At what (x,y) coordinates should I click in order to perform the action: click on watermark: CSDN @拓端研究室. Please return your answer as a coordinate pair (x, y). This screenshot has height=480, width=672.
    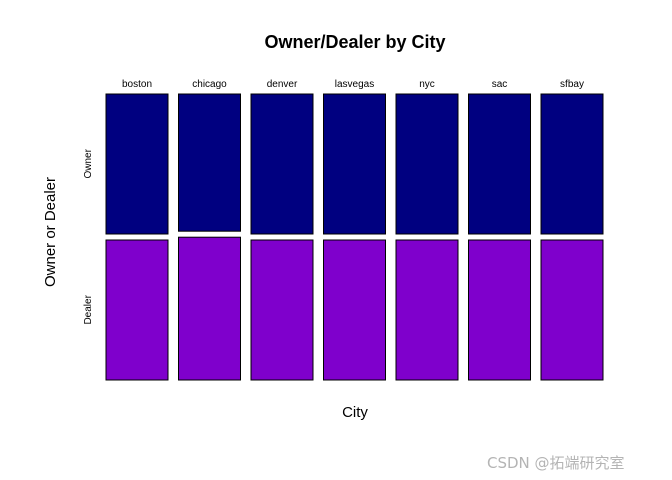
    Looking at the image, I should click on (556, 463).